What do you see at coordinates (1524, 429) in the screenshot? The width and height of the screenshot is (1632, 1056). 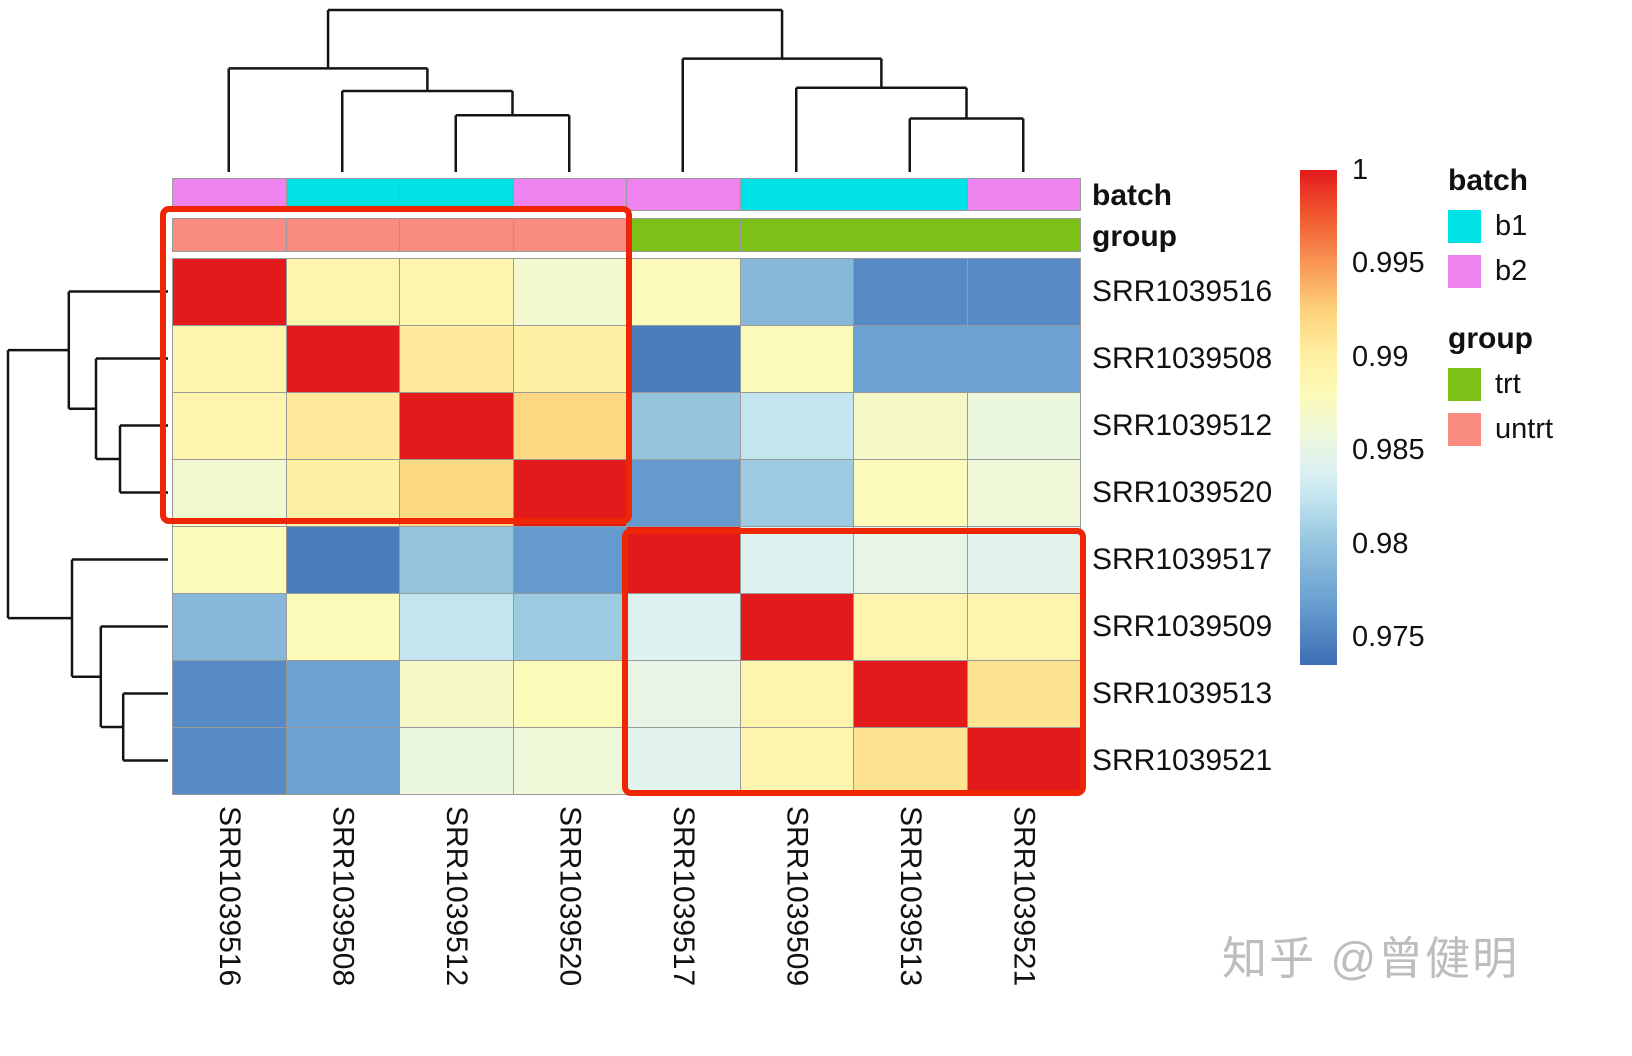 I see `legend-group-label-untrt: untrt` at bounding box center [1524, 429].